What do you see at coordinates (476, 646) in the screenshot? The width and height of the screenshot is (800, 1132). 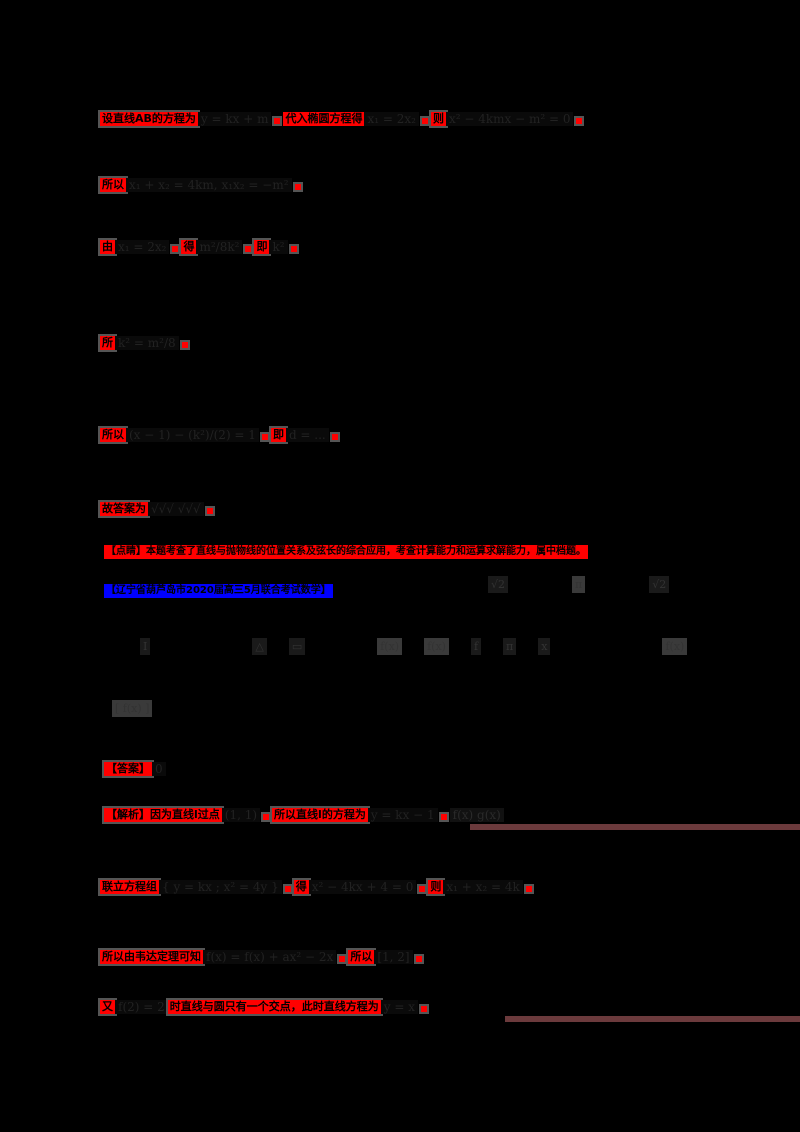 I see `math-fragment: f` at bounding box center [476, 646].